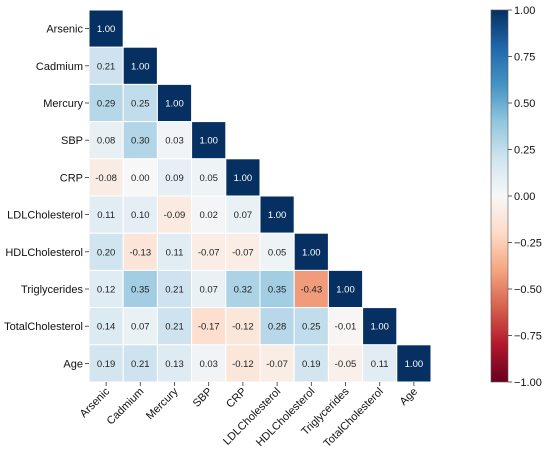  I want to click on cell-value-label: 0.02, so click(208, 215).